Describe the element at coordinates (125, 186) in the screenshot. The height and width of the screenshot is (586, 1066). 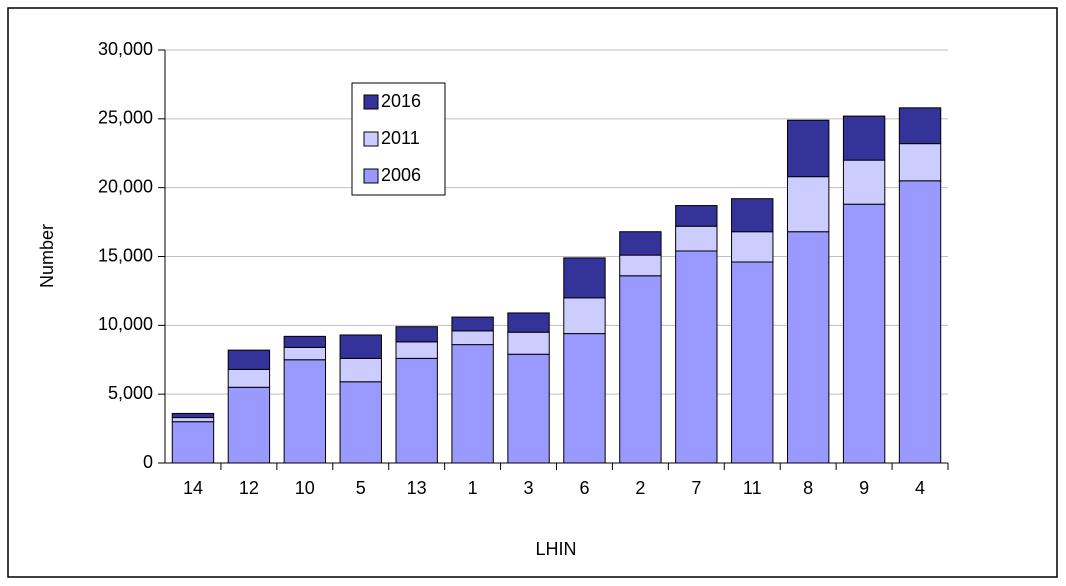
I see `y-tick-label: 20,000` at that location.